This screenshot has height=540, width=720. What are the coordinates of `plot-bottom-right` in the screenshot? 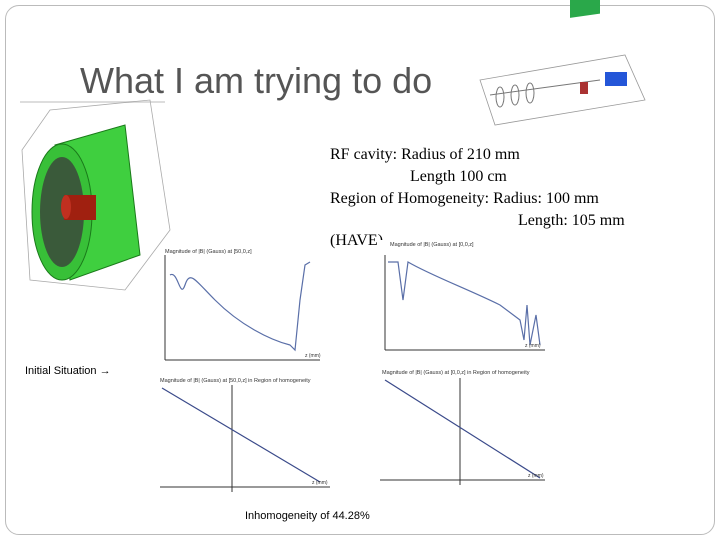 It's located at (462, 431).